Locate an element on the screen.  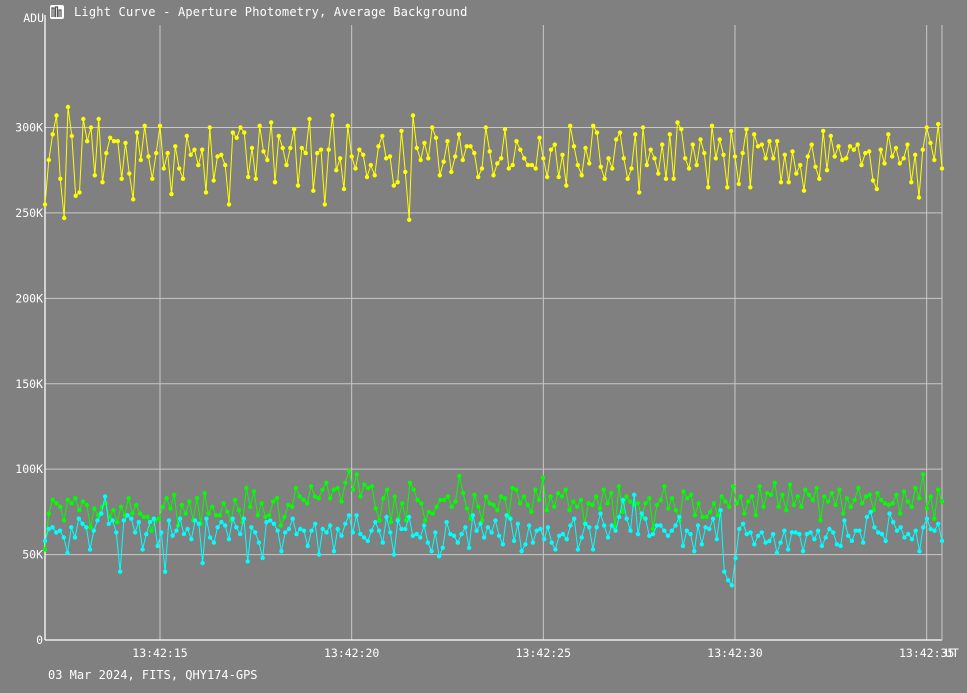
app-logo-icon is located at coordinates (57, 12).